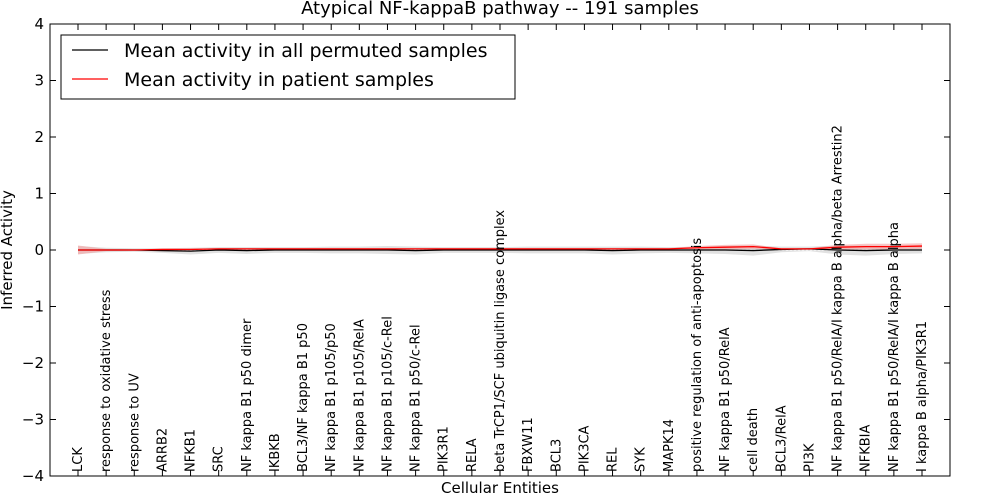 The height and width of the screenshot is (500, 1000). What do you see at coordinates (613, 459) in the screenshot?
I see `entity-label: REL` at bounding box center [613, 459].